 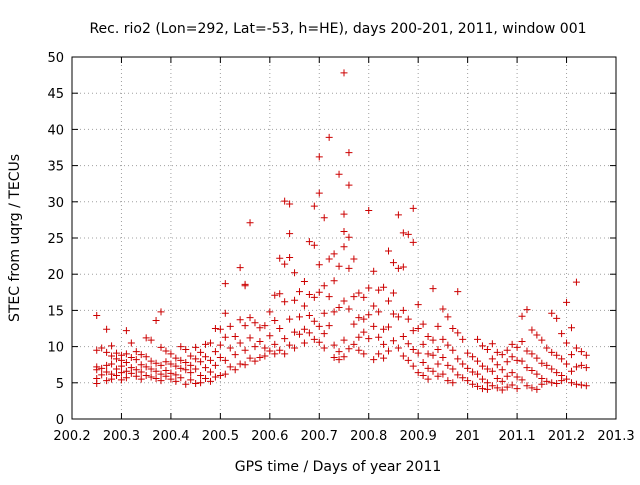 I want to click on x-tick-label: 201, so click(x=467, y=436).